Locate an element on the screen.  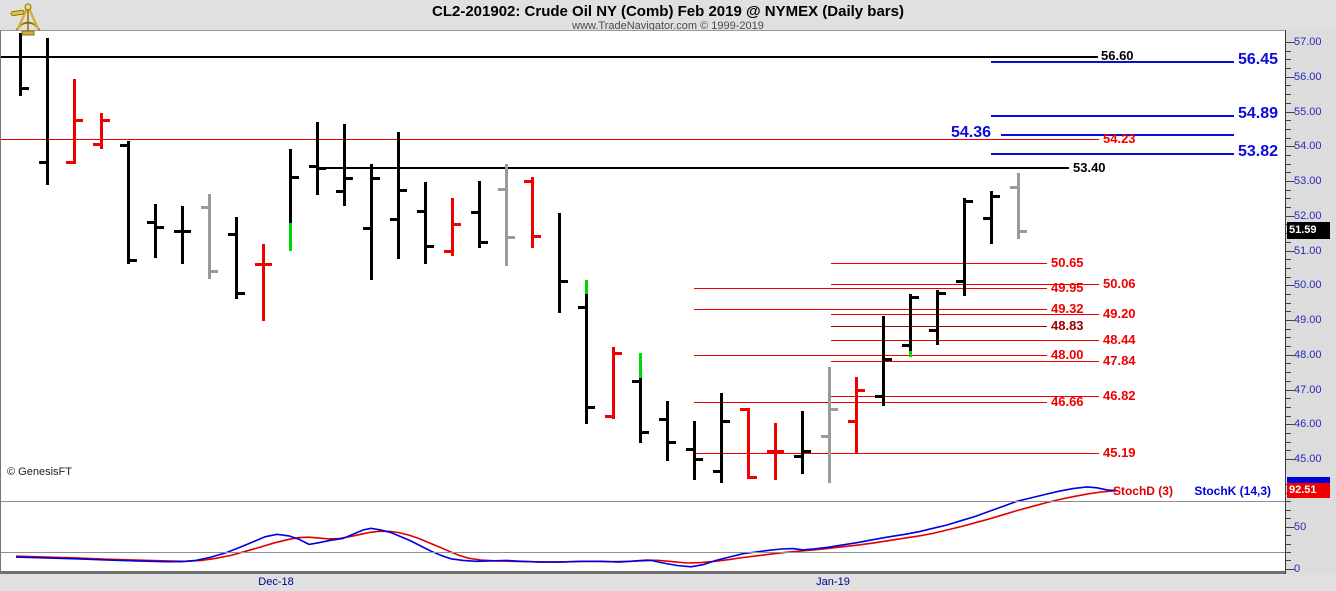
price-axis-label: 51.00 is located at coordinates (1308, 250).